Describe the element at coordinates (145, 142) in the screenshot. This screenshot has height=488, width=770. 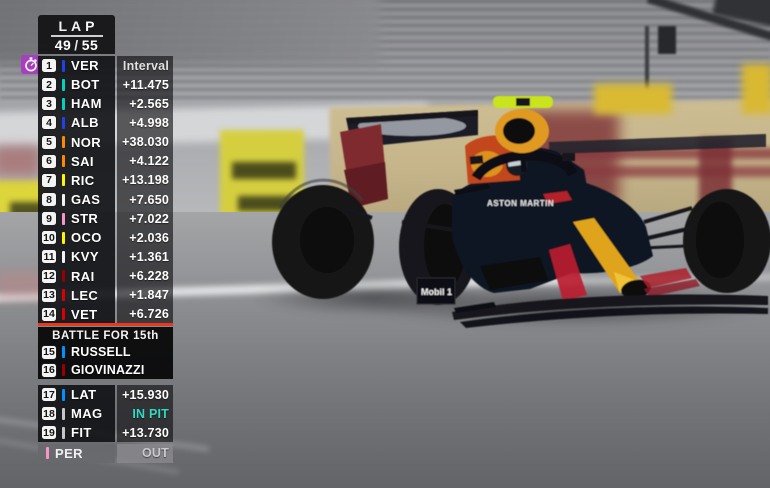
I see `interval-value: +38.030` at that location.